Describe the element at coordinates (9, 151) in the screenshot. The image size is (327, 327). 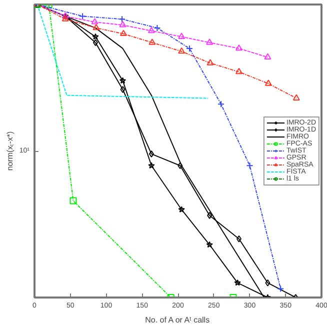
I see `y-axis-title: norm(xₜ-x*)` at that location.